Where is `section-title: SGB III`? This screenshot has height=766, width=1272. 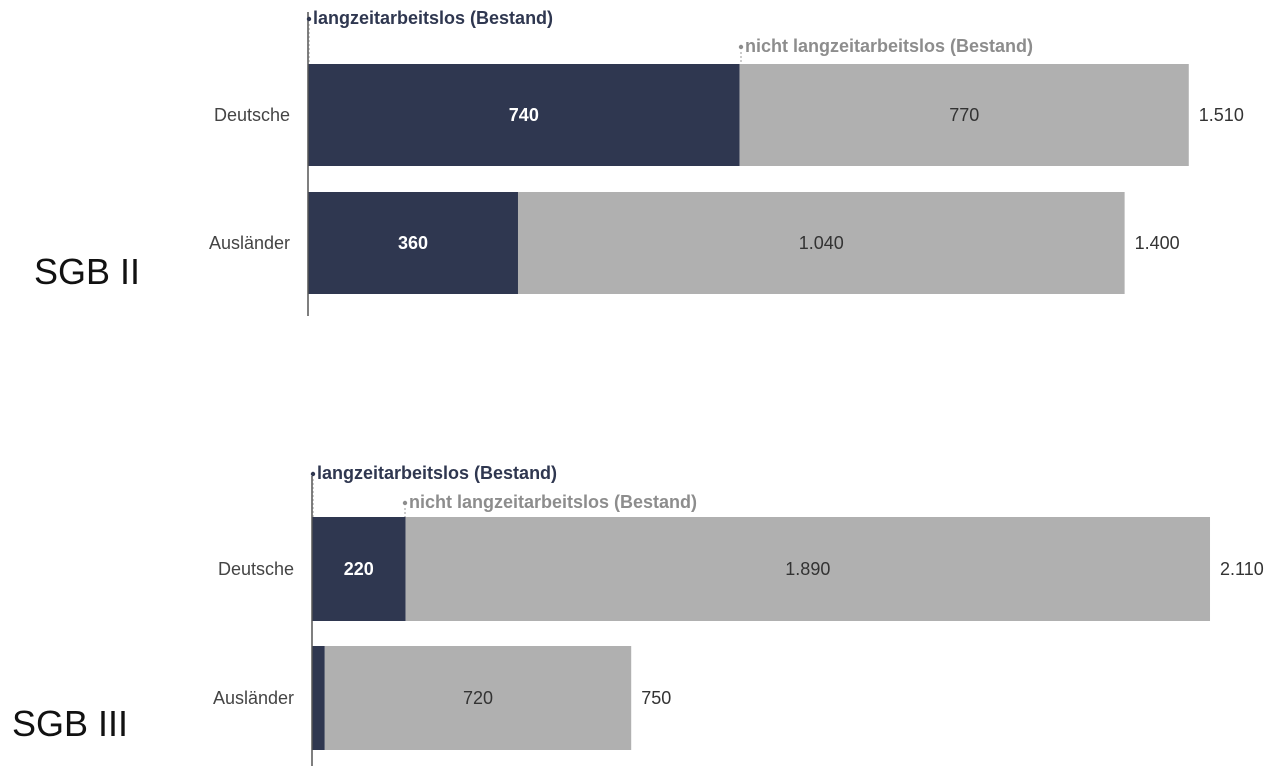 section-title: SGB III is located at coordinates (70, 723).